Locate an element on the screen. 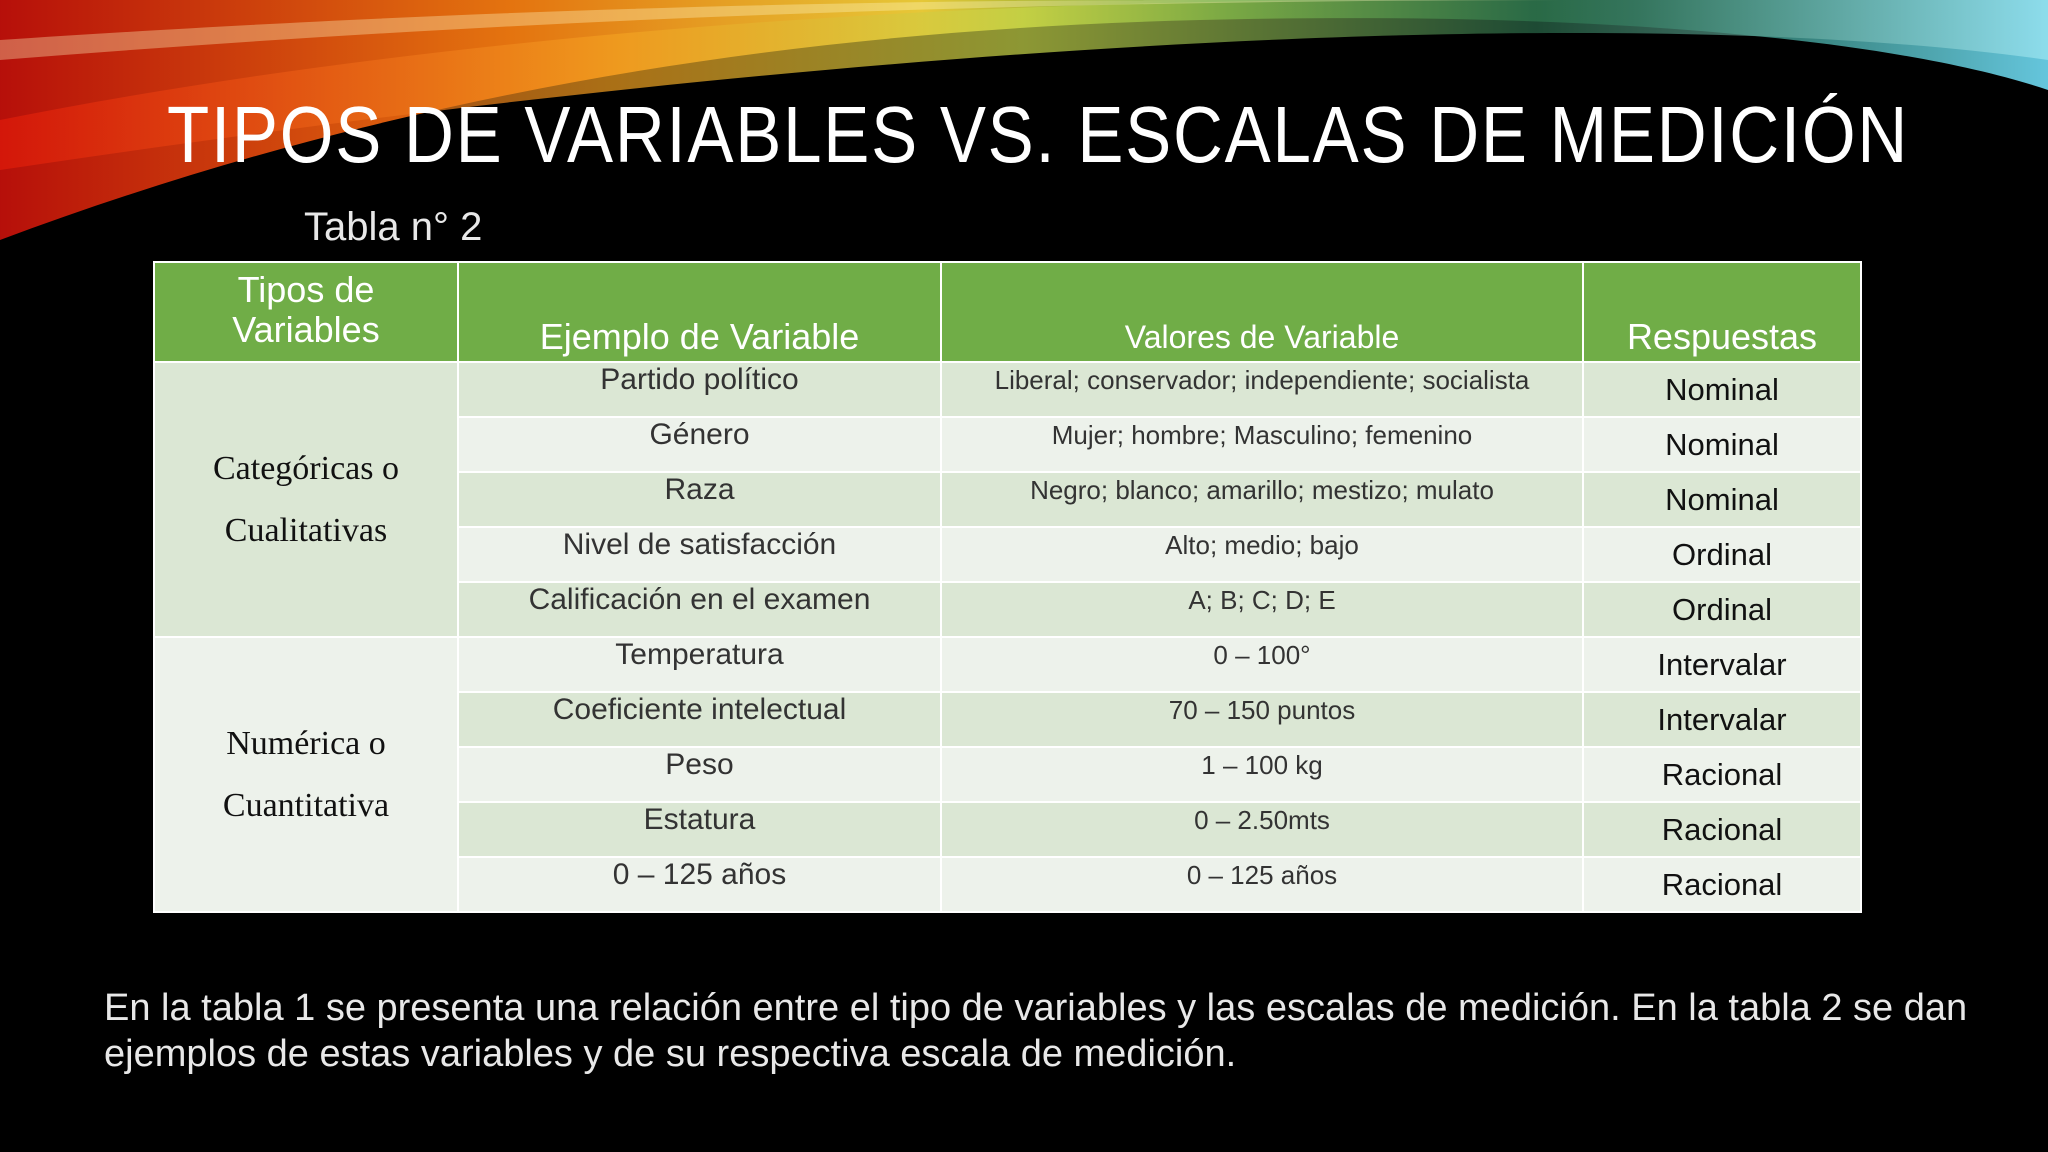  table-cell: Partido político is located at coordinates (699, 389).